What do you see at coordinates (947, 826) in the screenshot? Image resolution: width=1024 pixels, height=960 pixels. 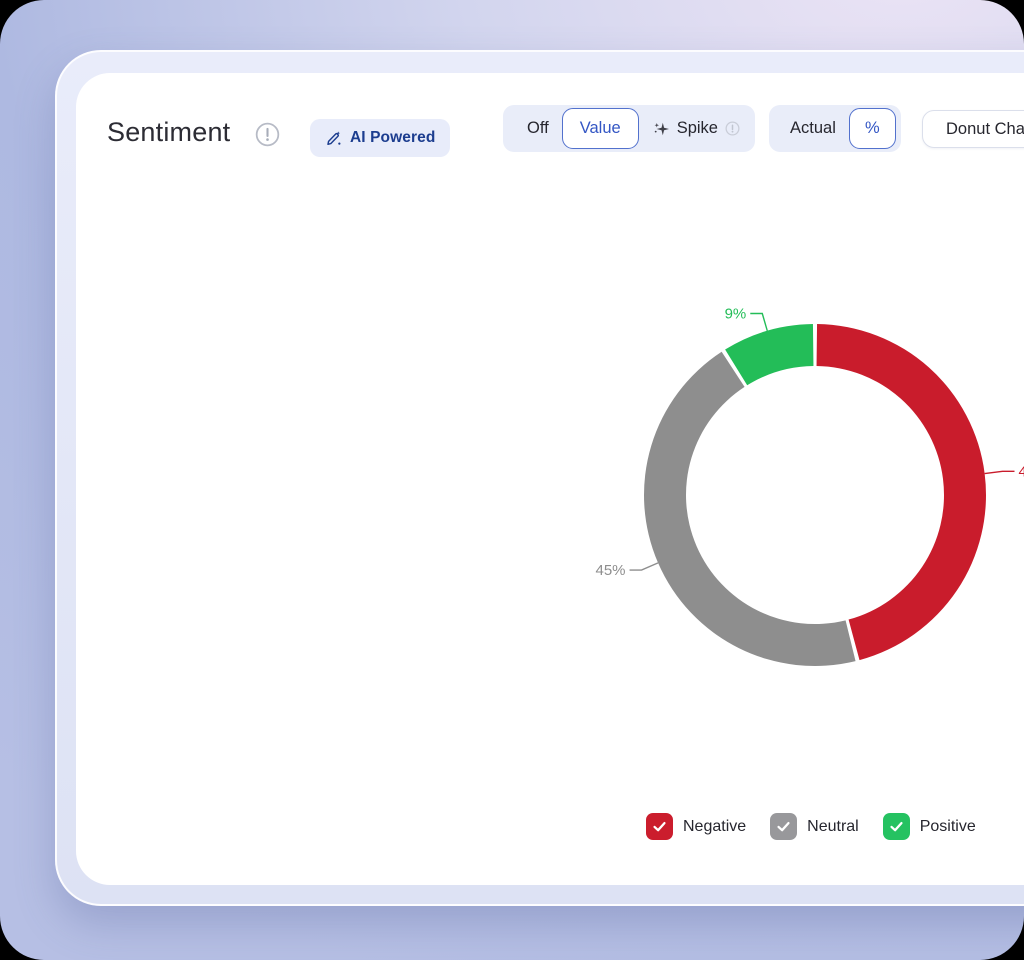 I see `legend-label: Positive` at bounding box center [947, 826].